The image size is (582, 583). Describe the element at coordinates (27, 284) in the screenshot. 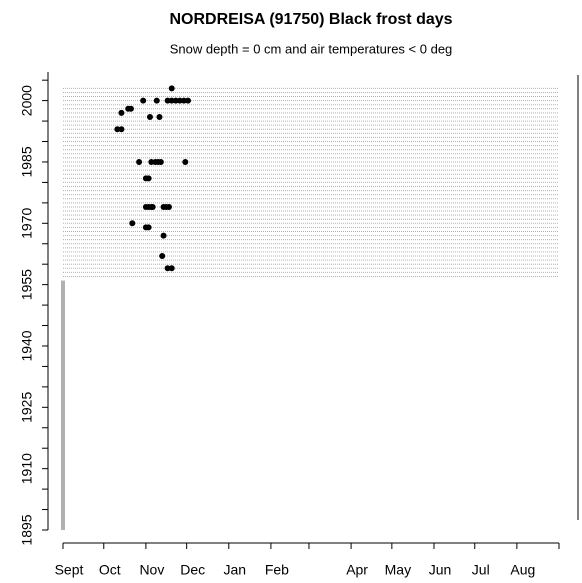

I see `y-tick-label: 1955` at that location.